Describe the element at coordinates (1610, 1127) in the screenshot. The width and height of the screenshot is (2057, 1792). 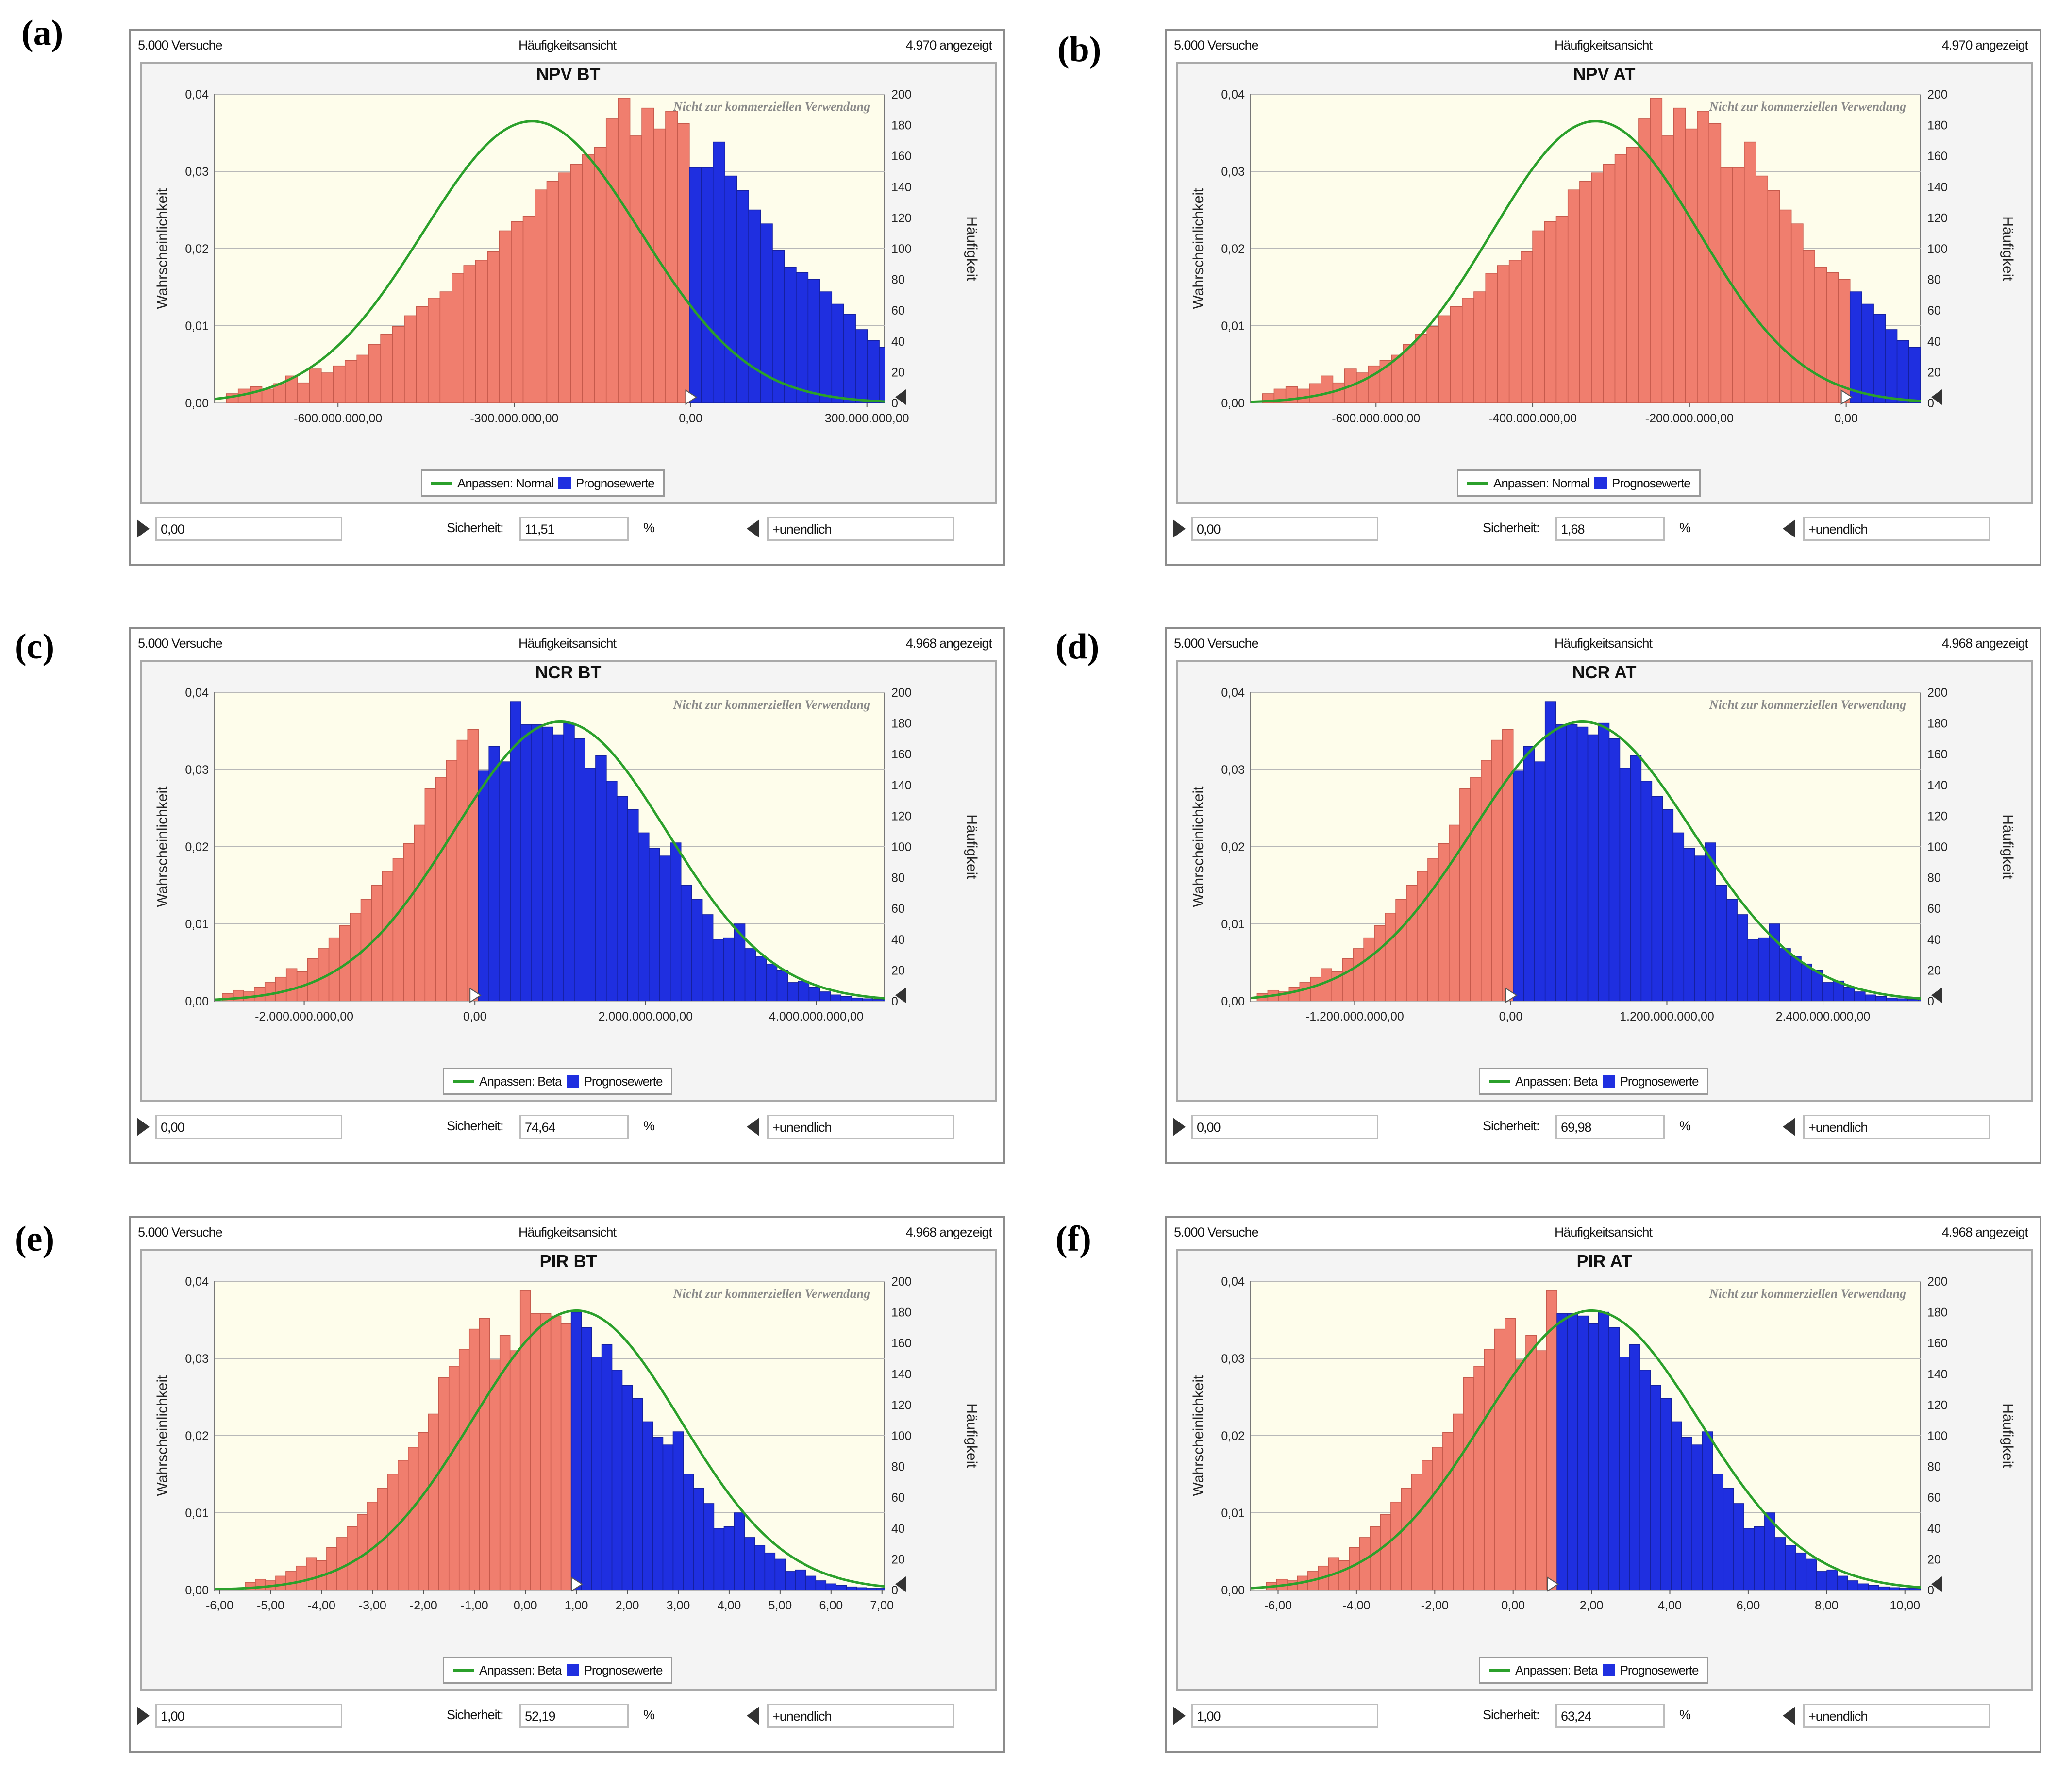
I see `certainty-input: 69,98` at that location.